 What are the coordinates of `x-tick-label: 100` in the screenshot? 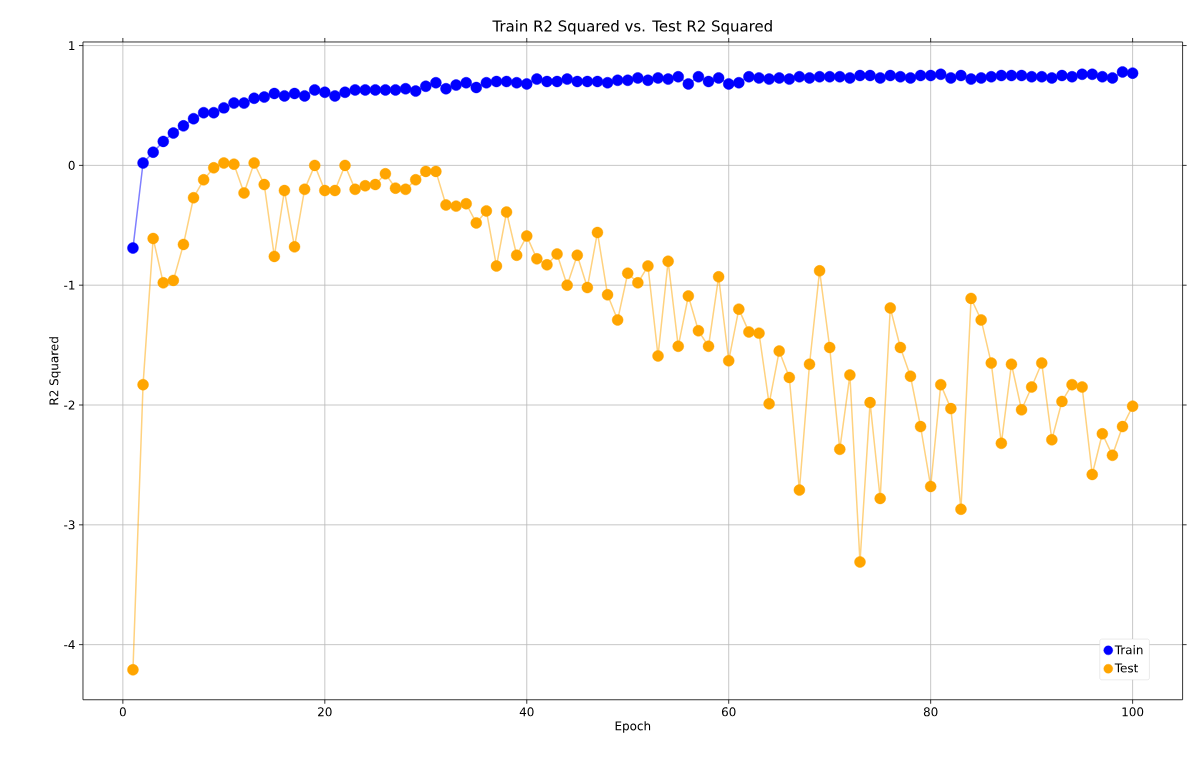 It's located at (1133, 712).